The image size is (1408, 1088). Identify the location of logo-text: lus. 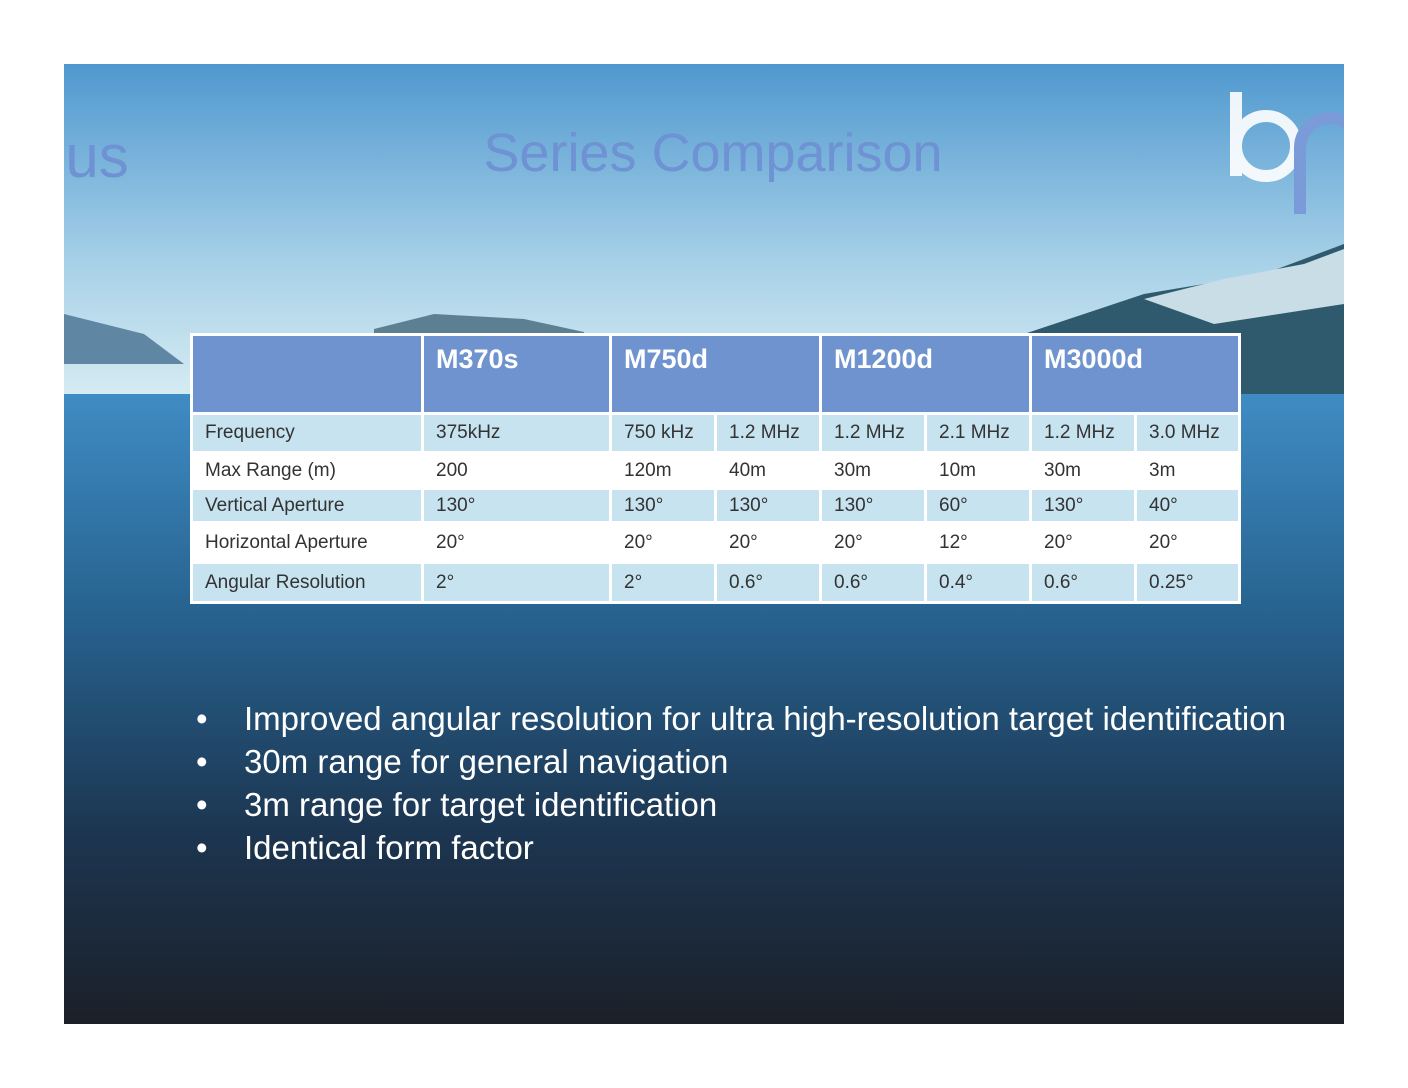
(96, 156).